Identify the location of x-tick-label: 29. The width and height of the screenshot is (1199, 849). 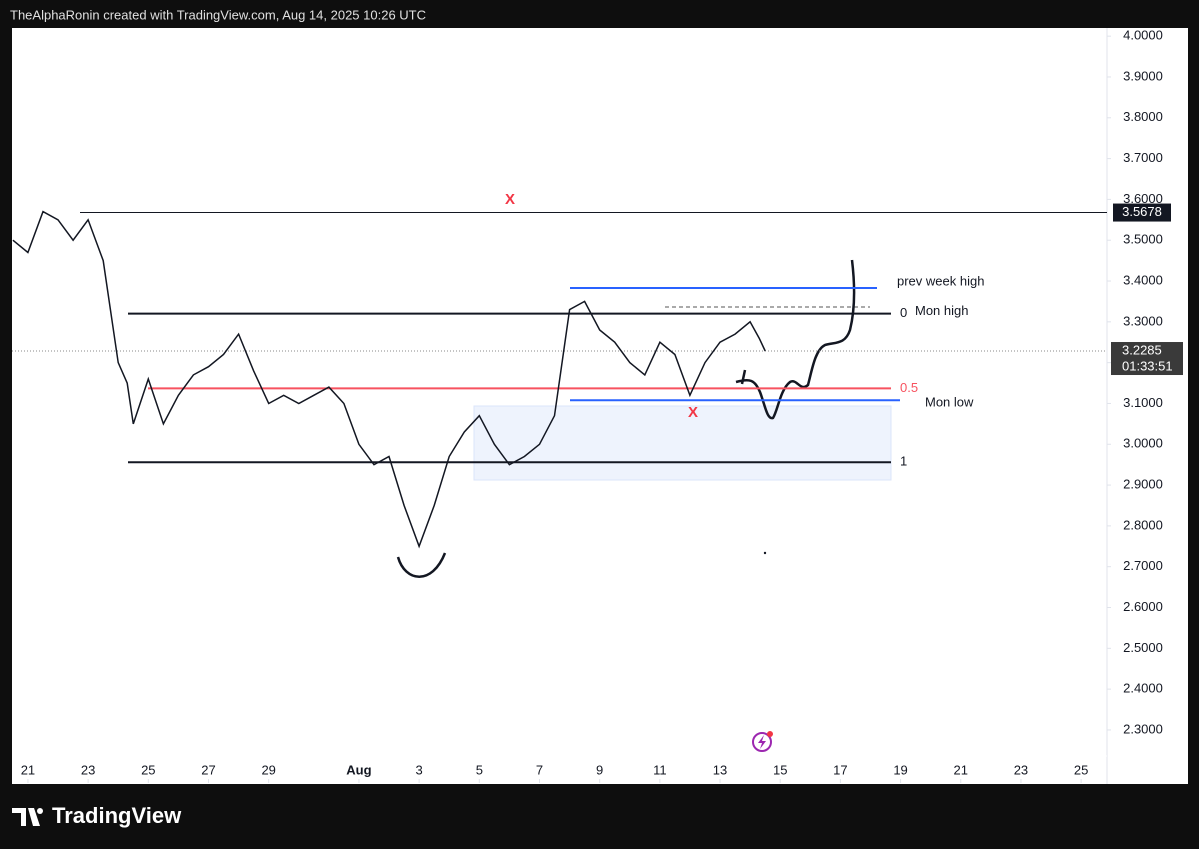
(268, 769).